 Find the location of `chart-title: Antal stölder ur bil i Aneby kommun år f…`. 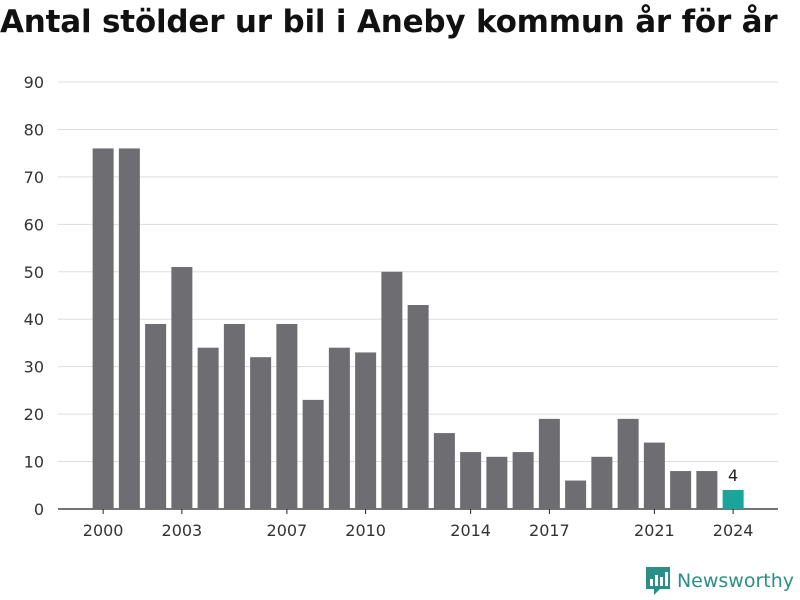

chart-title: Antal stölder ur bil i Aneby kommun år f… is located at coordinates (389, 22).